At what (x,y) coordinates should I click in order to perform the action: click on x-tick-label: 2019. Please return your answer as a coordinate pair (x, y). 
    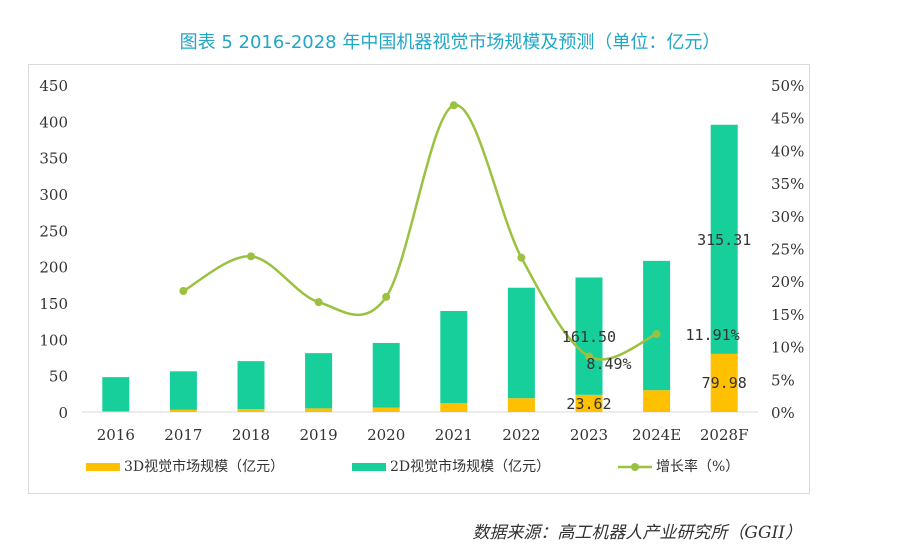
    Looking at the image, I should click on (319, 435).